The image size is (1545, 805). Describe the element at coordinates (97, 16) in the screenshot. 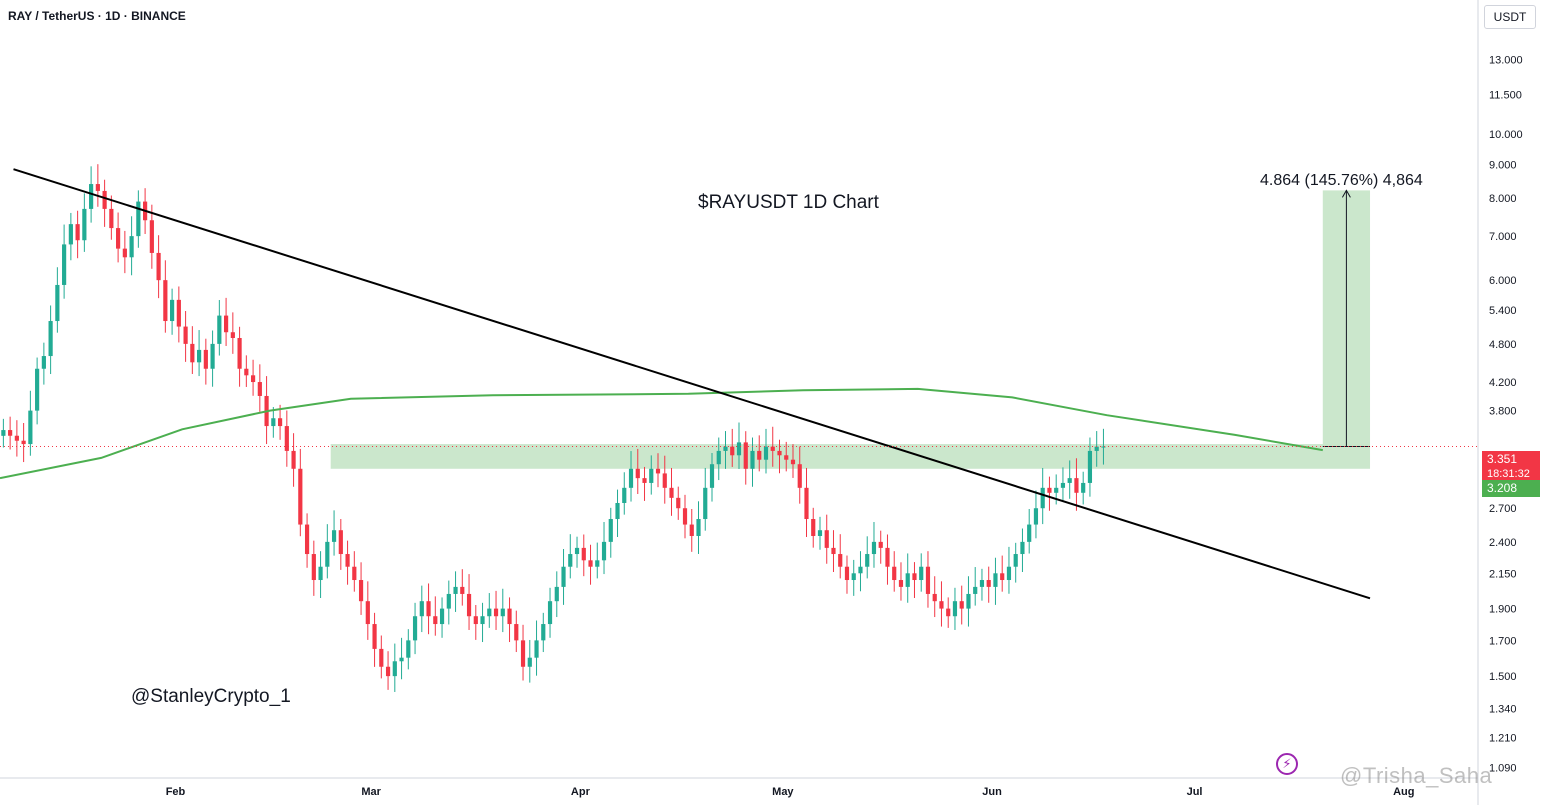

I see `symbol-title: RAY / TetherUS · 1D · BINANCE` at that location.